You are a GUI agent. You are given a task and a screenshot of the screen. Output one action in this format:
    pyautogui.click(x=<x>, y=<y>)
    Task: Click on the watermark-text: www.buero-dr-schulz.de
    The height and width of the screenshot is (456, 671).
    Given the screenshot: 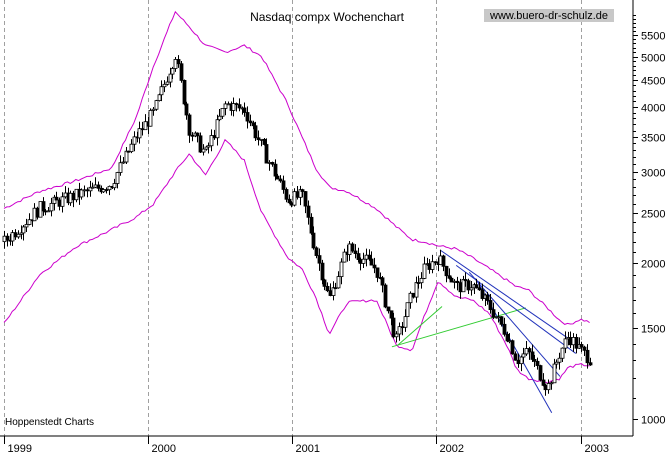 What is the action you would take?
    pyautogui.click(x=548, y=16)
    